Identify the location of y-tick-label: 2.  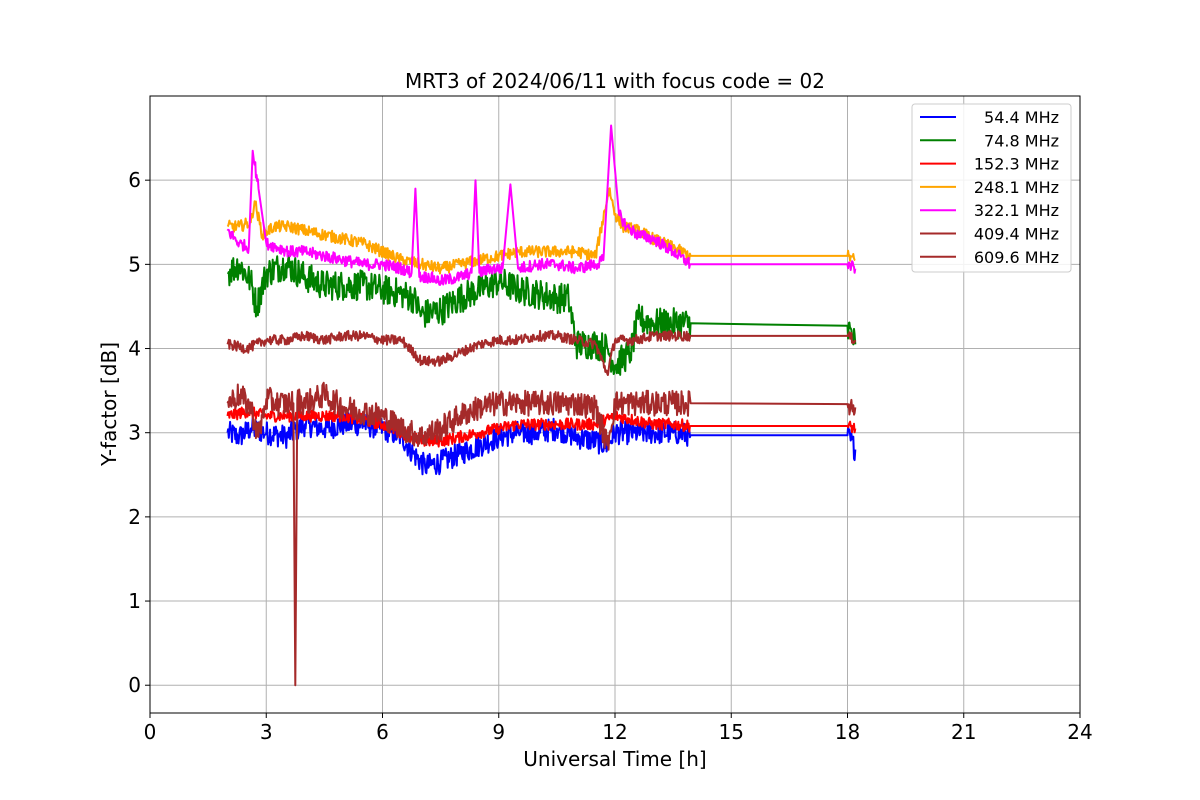
(134, 517).